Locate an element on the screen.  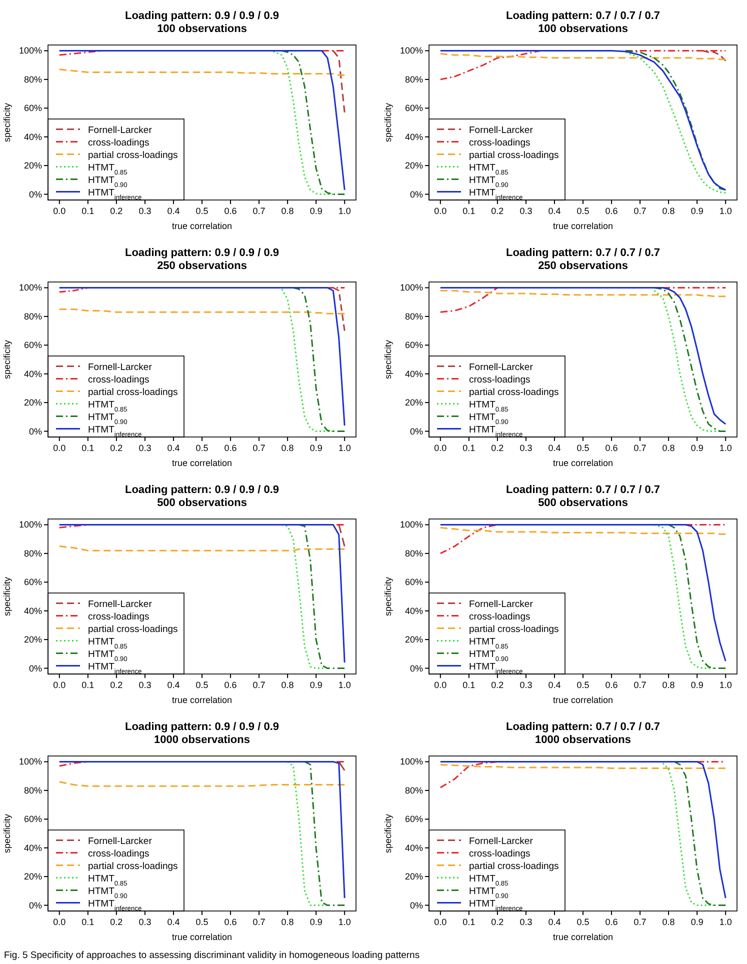
chart-subtitle: 100 observations is located at coordinates (202, 29).